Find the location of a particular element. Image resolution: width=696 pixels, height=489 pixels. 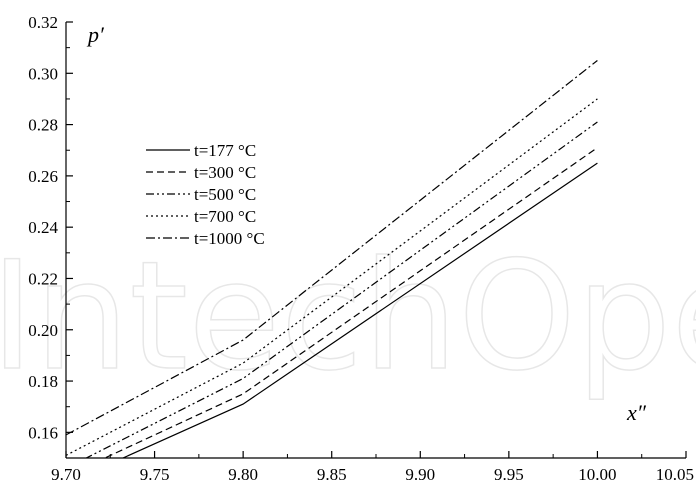

y-tick-label: 0.24 is located at coordinates (43, 227).